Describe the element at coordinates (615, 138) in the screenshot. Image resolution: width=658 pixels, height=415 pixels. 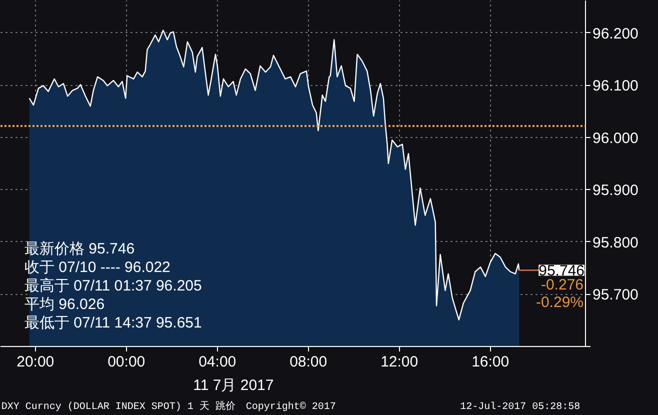
I see `y-tick-label: 96.000` at that location.